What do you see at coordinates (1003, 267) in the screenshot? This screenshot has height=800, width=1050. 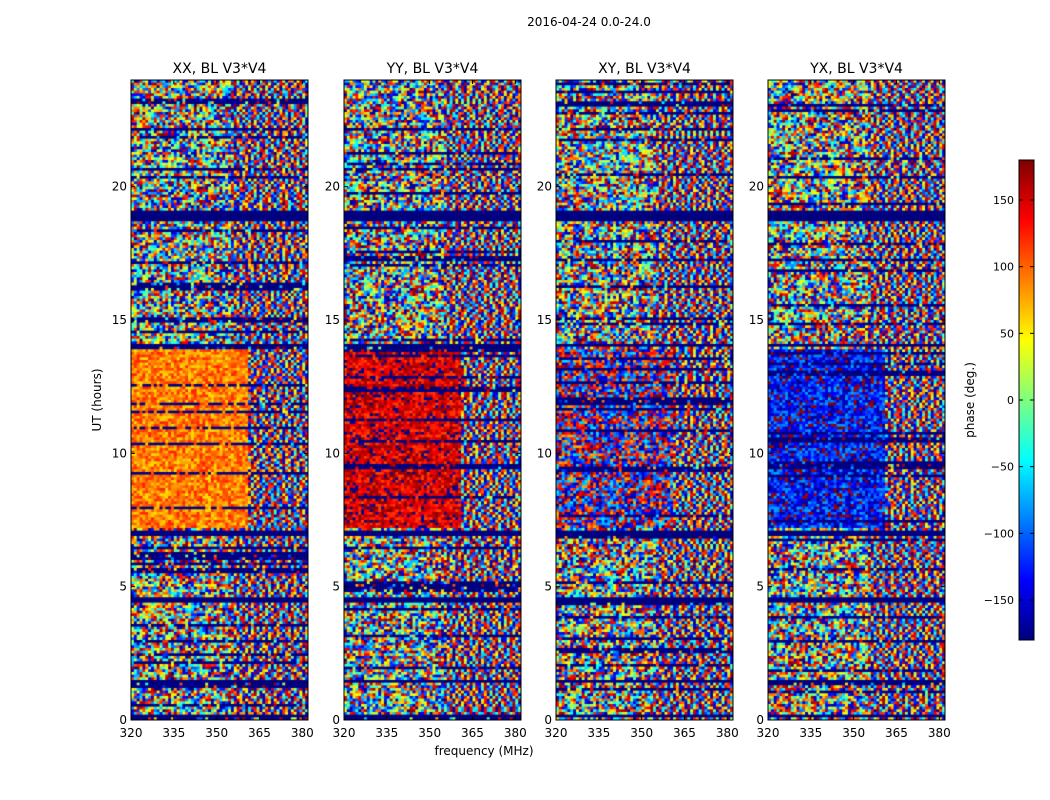 I see `colorbar-tick-label: 100` at bounding box center [1003, 267].